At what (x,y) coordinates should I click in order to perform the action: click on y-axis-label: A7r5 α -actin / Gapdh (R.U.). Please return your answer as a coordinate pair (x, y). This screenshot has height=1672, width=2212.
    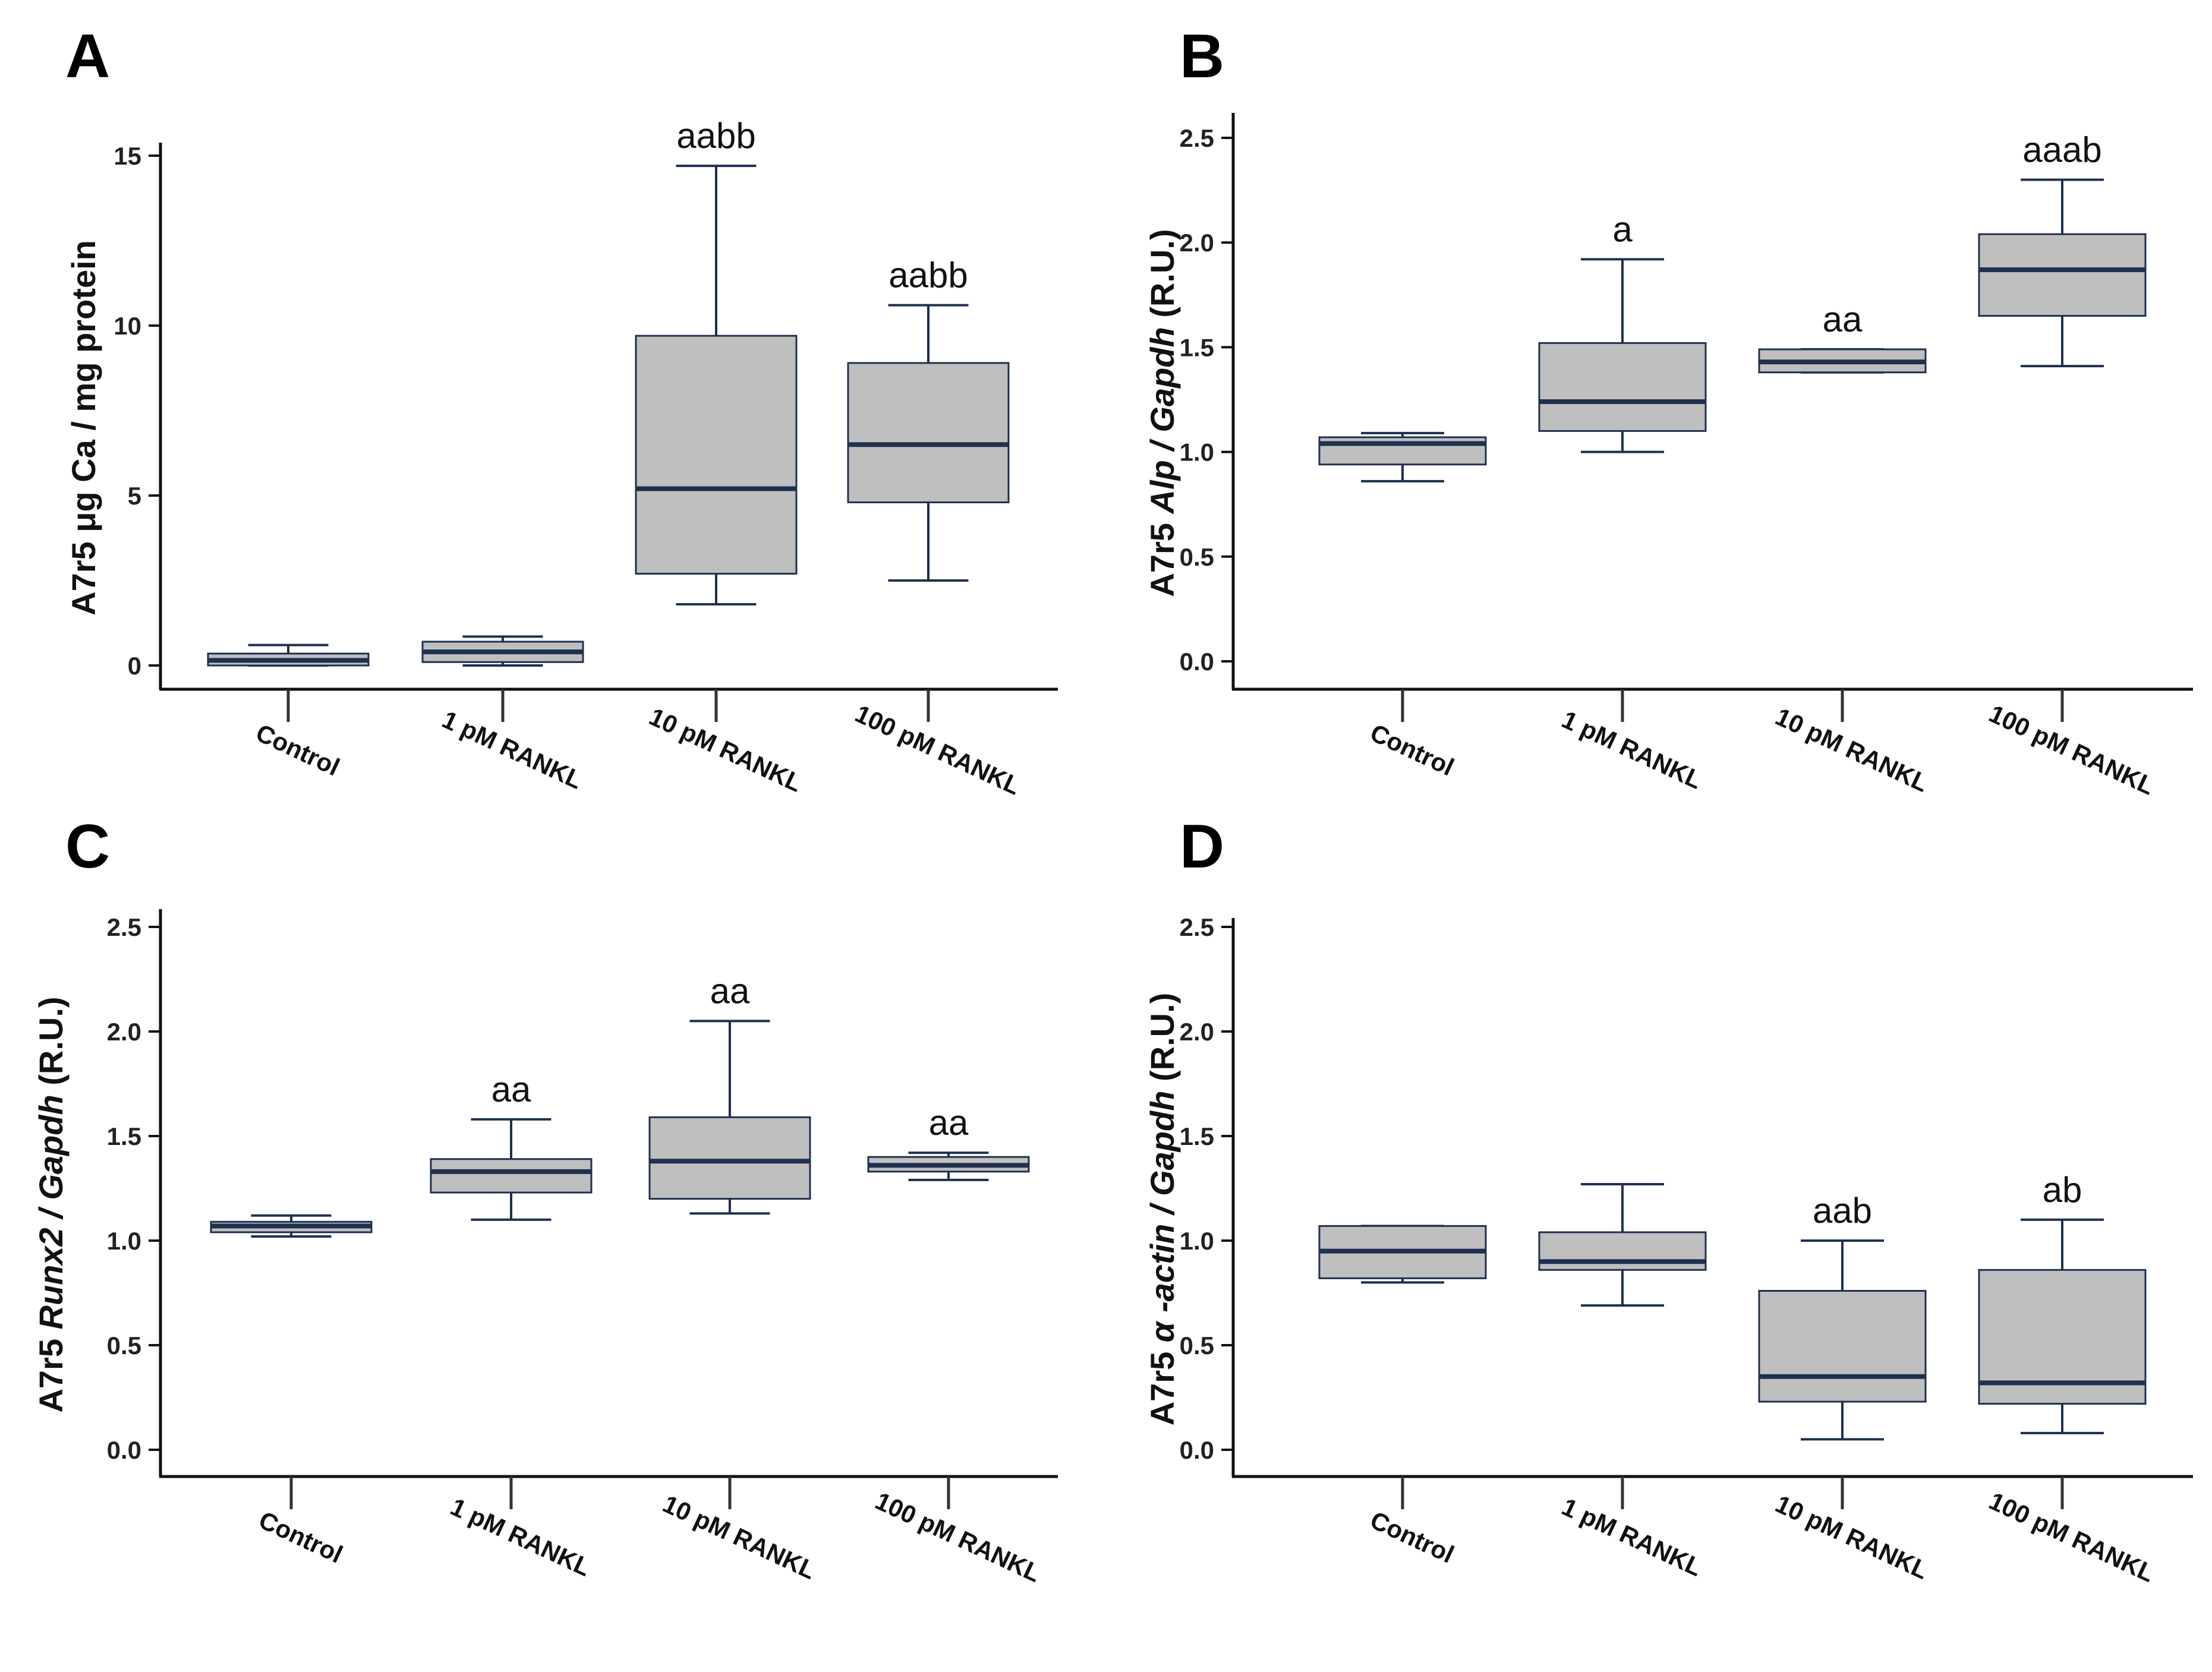
    Looking at the image, I should click on (1162, 1210).